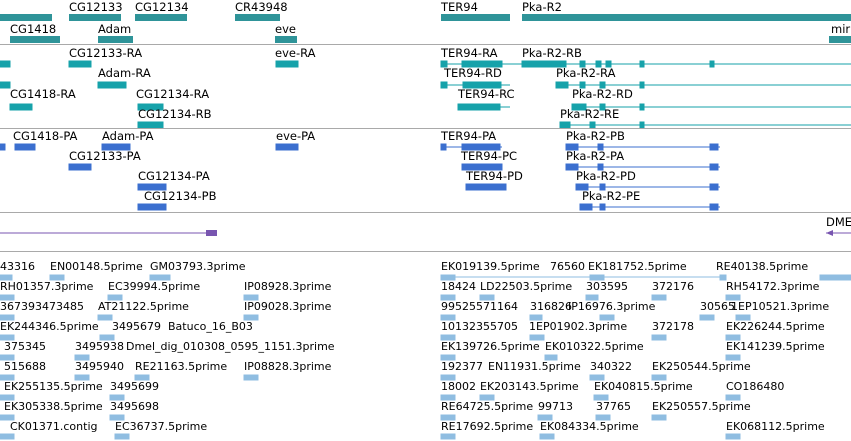 The image size is (851, 441). I want to click on est-label: 3495699, so click(134, 386).